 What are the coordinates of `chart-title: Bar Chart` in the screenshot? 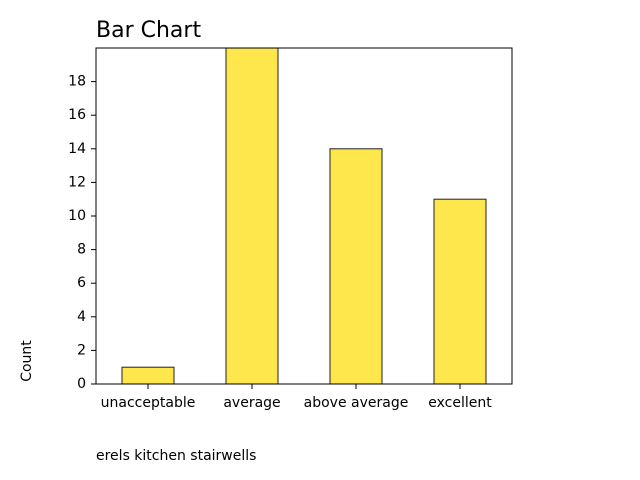 It's located at (148, 30).